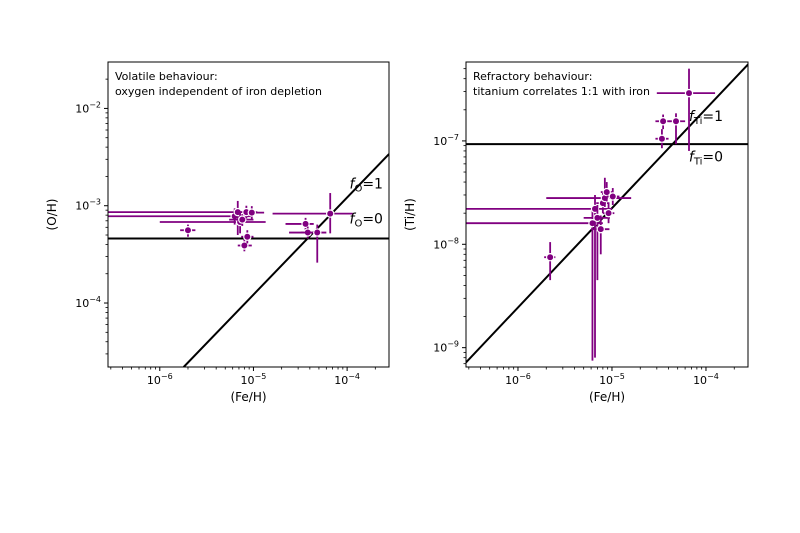 Image resolution: width=800 pixels, height=533 pixels. What do you see at coordinates (254, 379) in the screenshot?
I see `panel-1-x-tick-label: 10⁻⁵` at bounding box center [254, 379].